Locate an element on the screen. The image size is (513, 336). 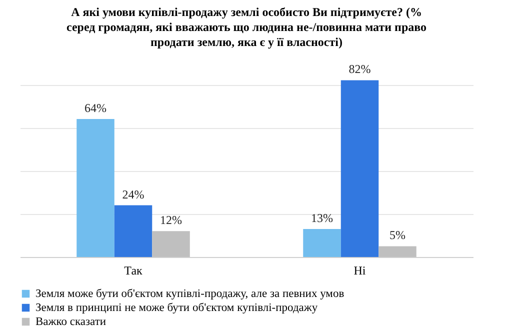
data-label: 5% is located at coordinates (398, 235).